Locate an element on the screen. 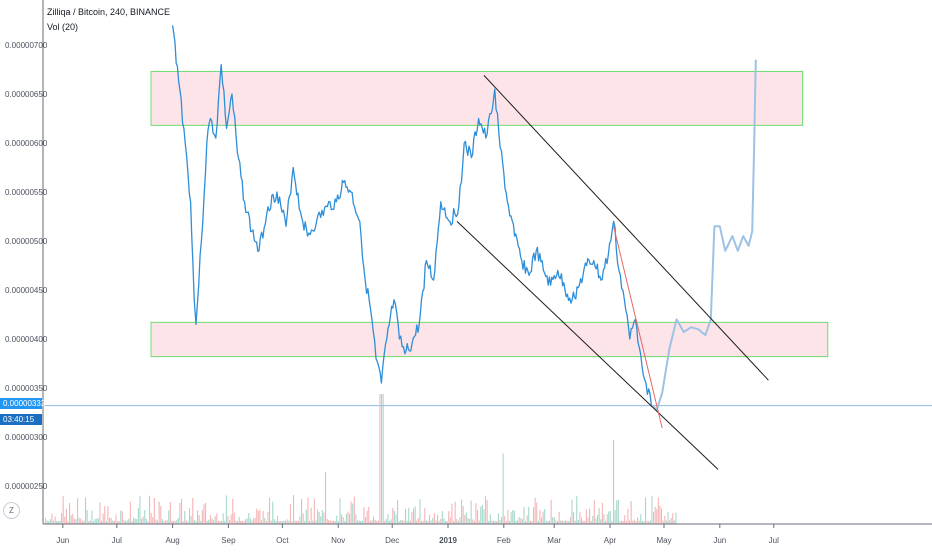 The image size is (932, 555). y-tick-label: 0.00000350 is located at coordinates (26, 388).